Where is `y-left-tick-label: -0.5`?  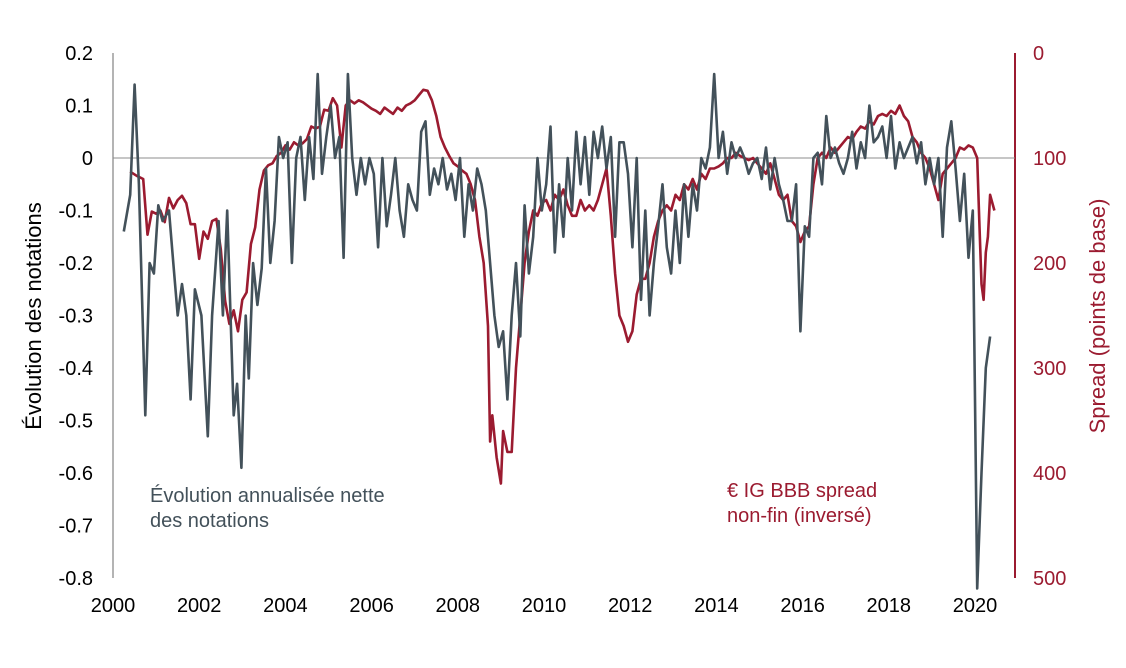 y-left-tick-label: -0.5 is located at coordinates (76, 422).